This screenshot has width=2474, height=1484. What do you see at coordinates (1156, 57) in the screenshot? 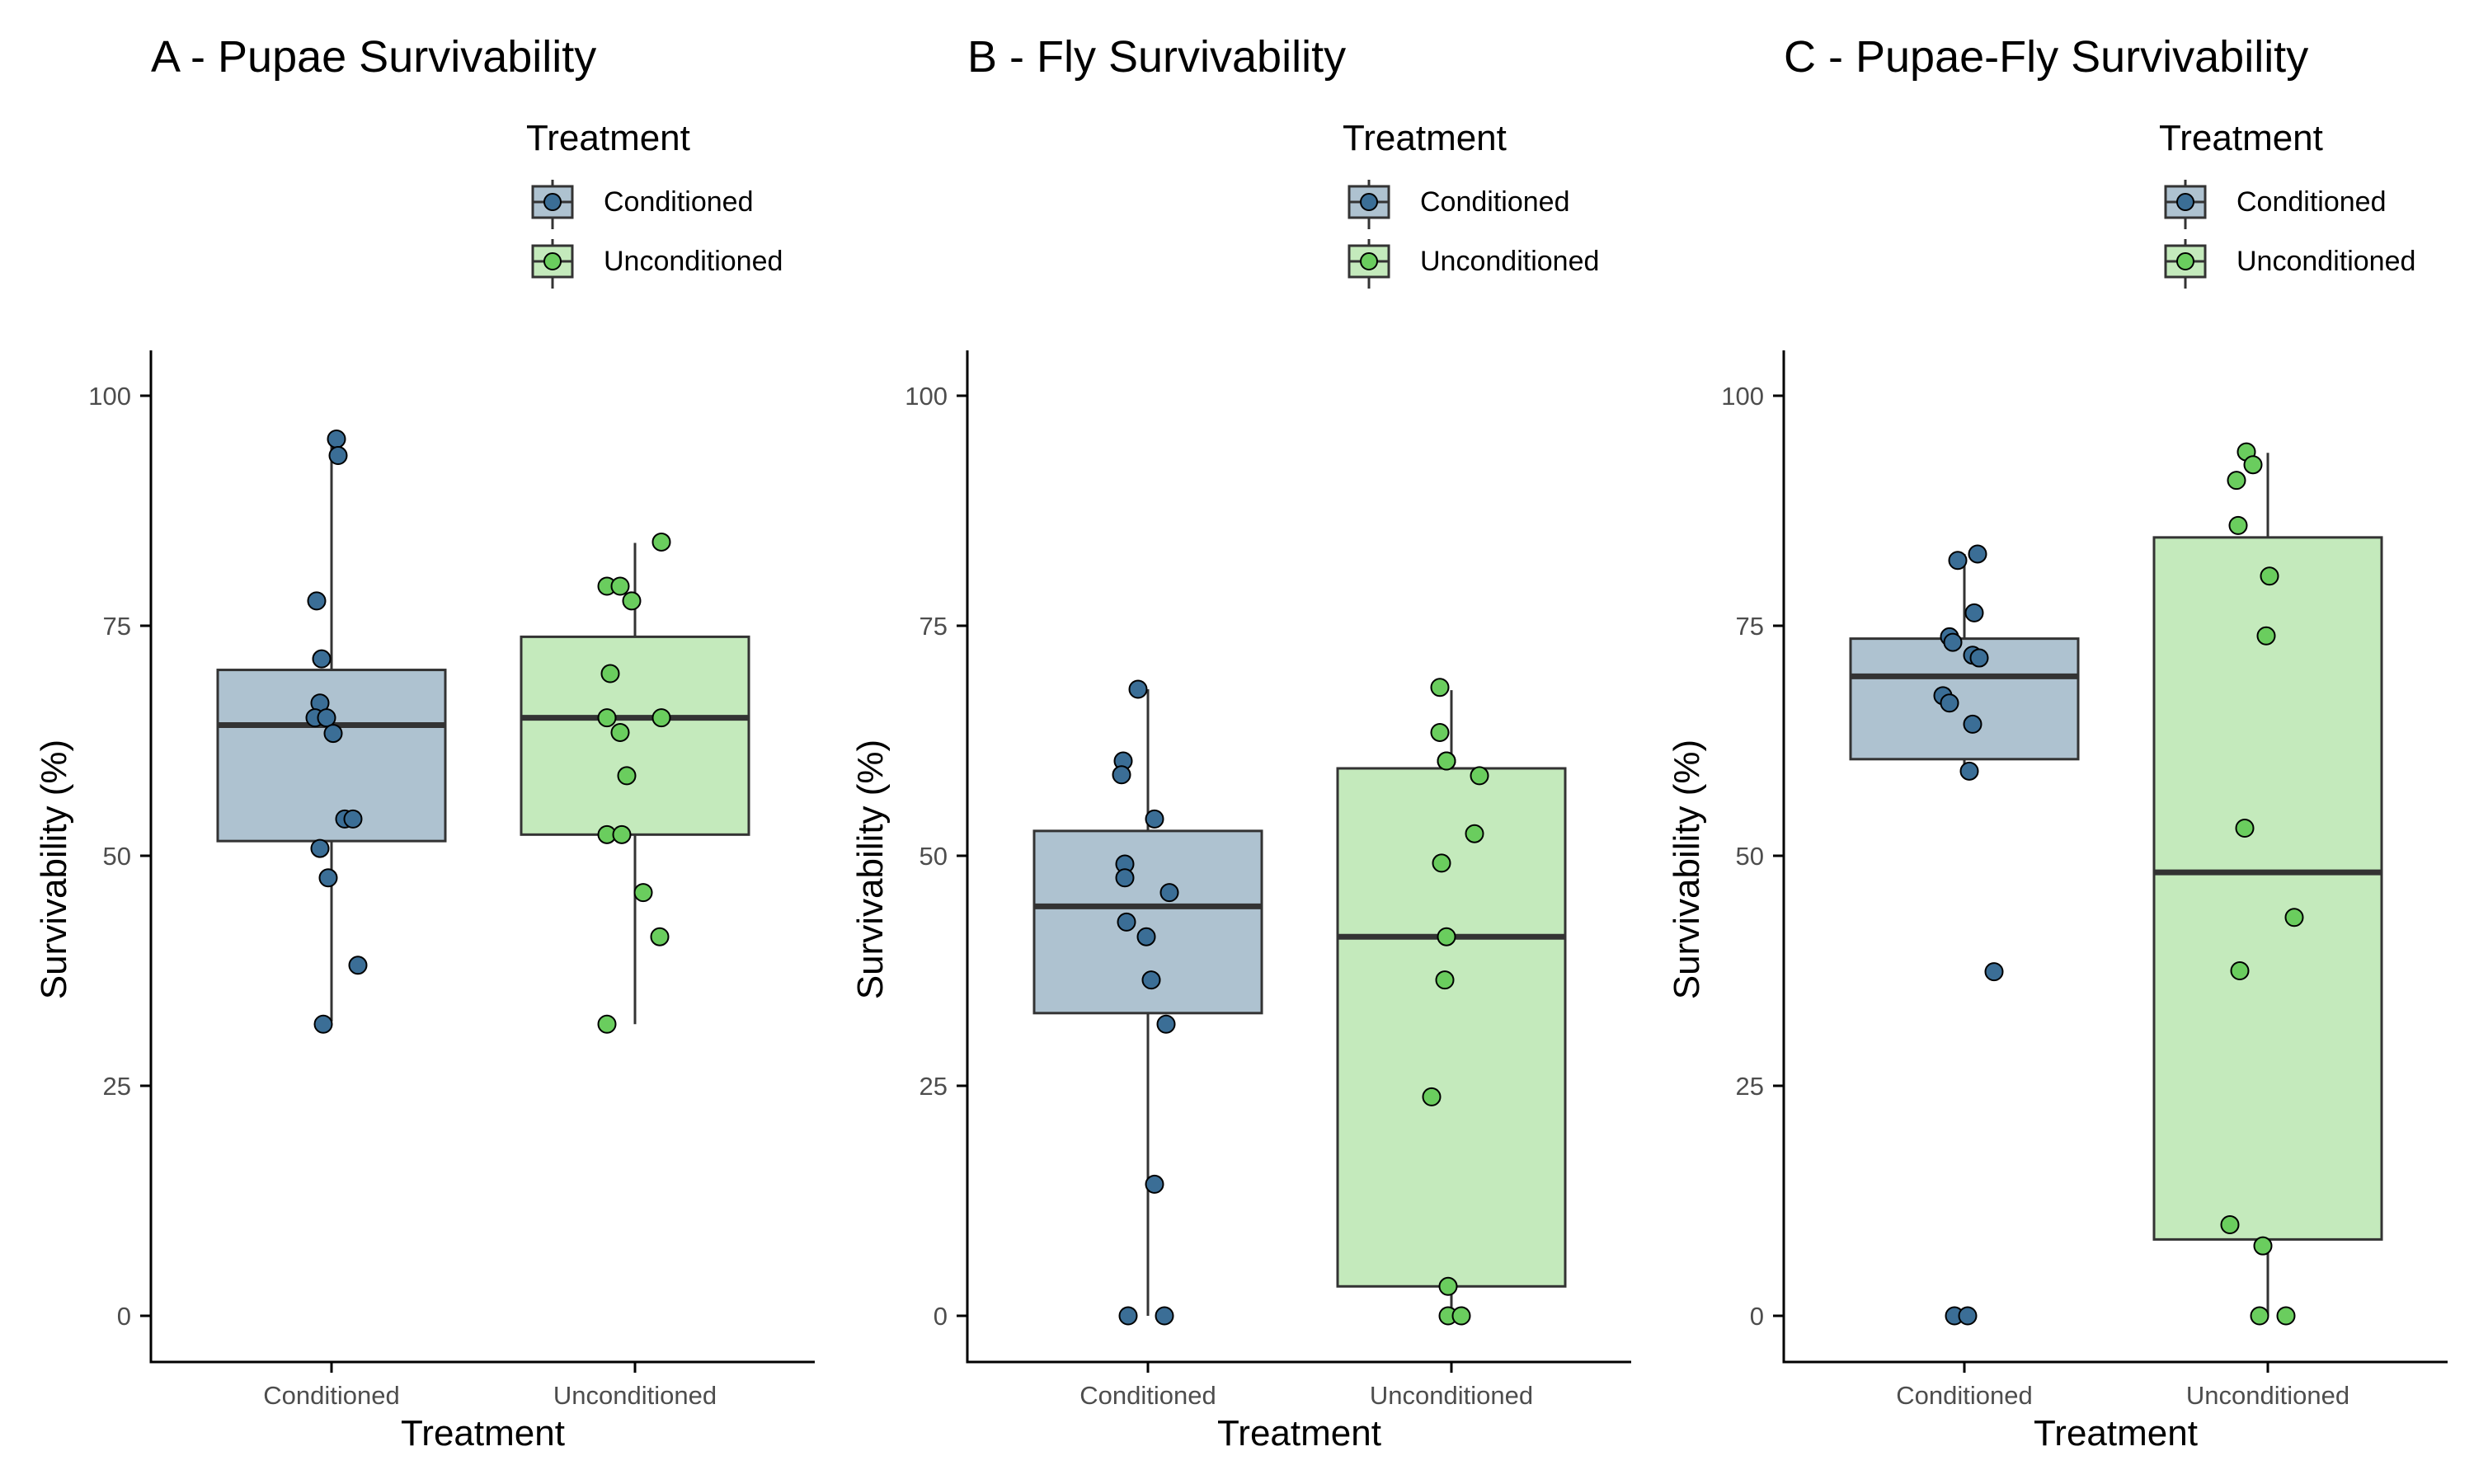
I see `chart-title: B - Fly Survivability` at bounding box center [1156, 57].